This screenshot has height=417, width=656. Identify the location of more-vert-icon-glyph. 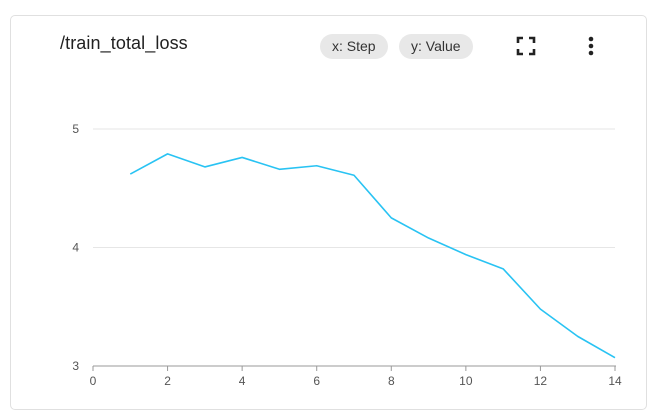
(591, 46).